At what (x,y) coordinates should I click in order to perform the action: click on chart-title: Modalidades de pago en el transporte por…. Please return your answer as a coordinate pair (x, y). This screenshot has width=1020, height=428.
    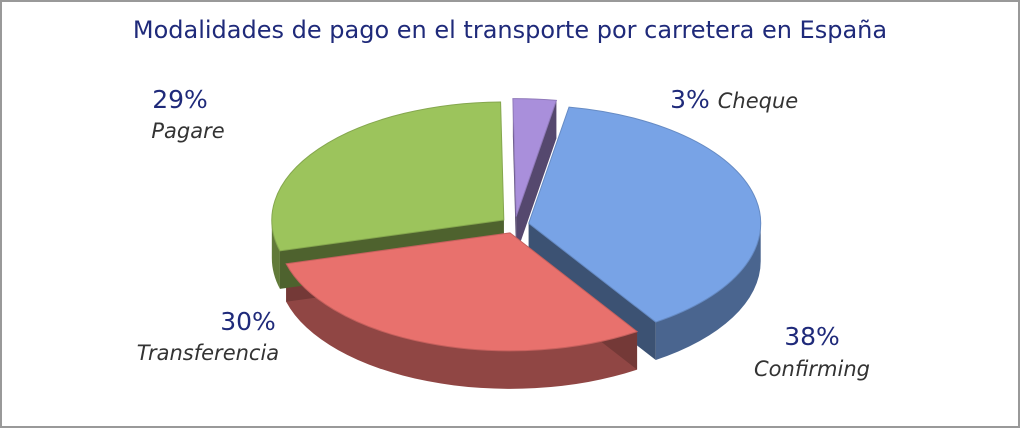
    Looking at the image, I should click on (510, 30).